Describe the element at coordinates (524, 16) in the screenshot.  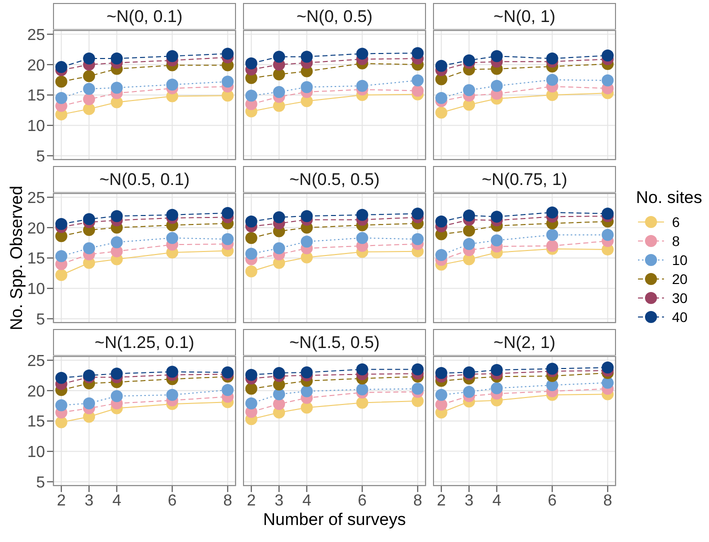
I see `chart-title: ~N(0, 1)` at that location.